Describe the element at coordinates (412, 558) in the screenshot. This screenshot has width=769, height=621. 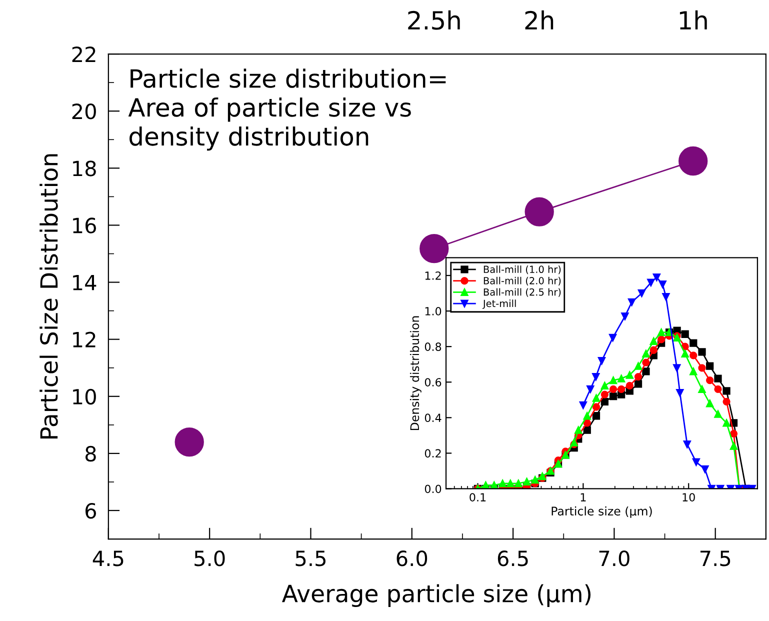
I see `x-tick-label: 6.0` at that location.